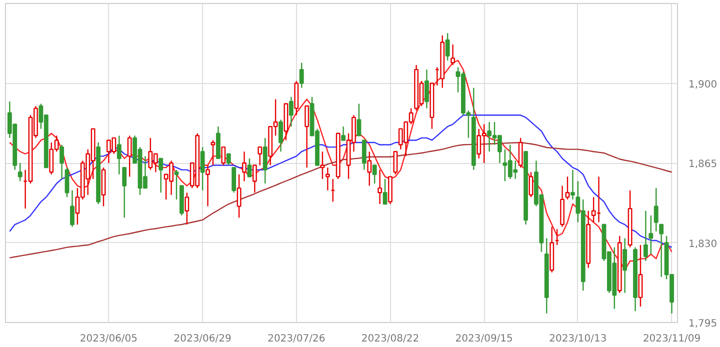 The width and height of the screenshot is (720, 347). What do you see at coordinates (578, 339) in the screenshot?
I see `x-tick-label: 2023/10/13` at bounding box center [578, 339].